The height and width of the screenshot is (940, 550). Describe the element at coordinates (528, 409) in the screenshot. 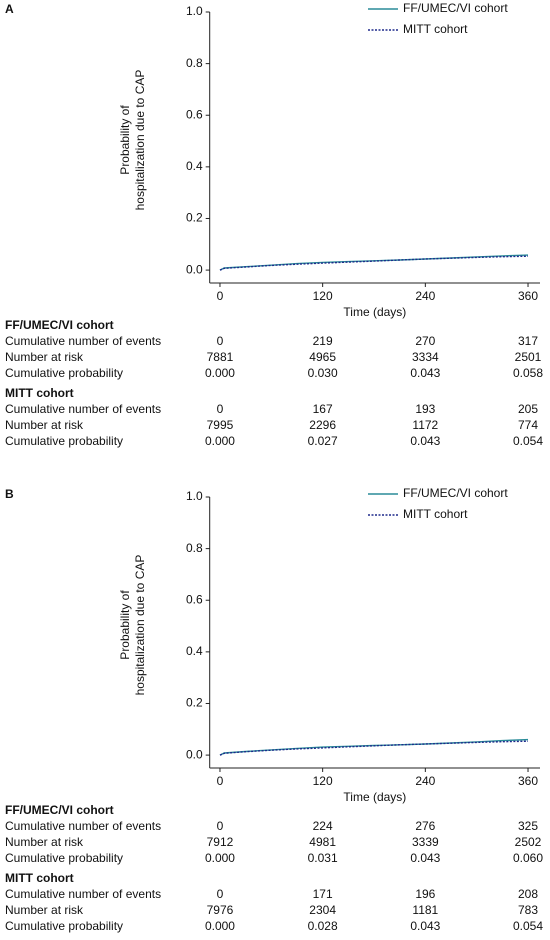

I see `table-cell: 205` at that location.